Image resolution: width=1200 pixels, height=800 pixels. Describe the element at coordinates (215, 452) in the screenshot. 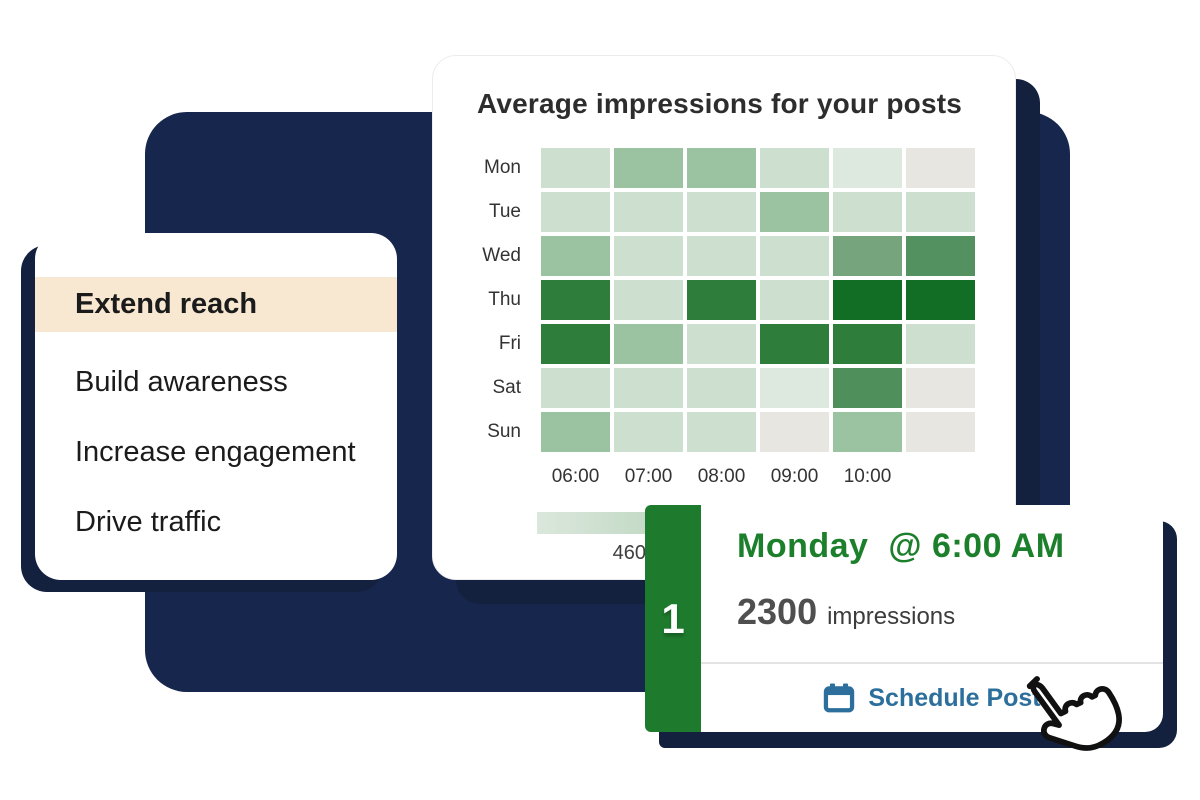

I see `menu-item-increase-engagement: Increase engagement` at that location.